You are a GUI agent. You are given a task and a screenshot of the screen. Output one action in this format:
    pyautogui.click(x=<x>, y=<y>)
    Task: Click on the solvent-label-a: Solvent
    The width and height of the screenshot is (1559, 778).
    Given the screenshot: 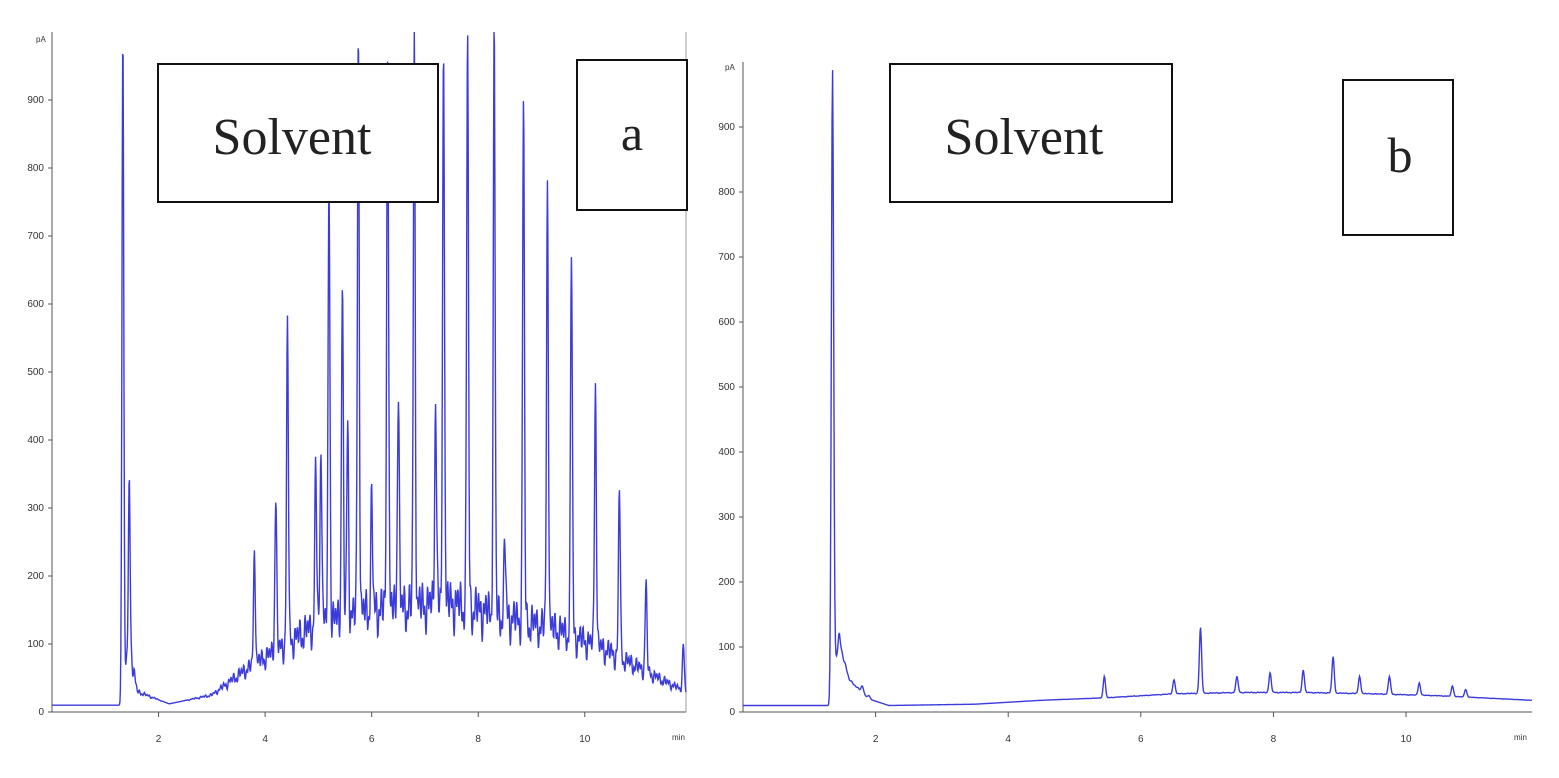 What is the action you would take?
    pyautogui.click(x=292, y=137)
    